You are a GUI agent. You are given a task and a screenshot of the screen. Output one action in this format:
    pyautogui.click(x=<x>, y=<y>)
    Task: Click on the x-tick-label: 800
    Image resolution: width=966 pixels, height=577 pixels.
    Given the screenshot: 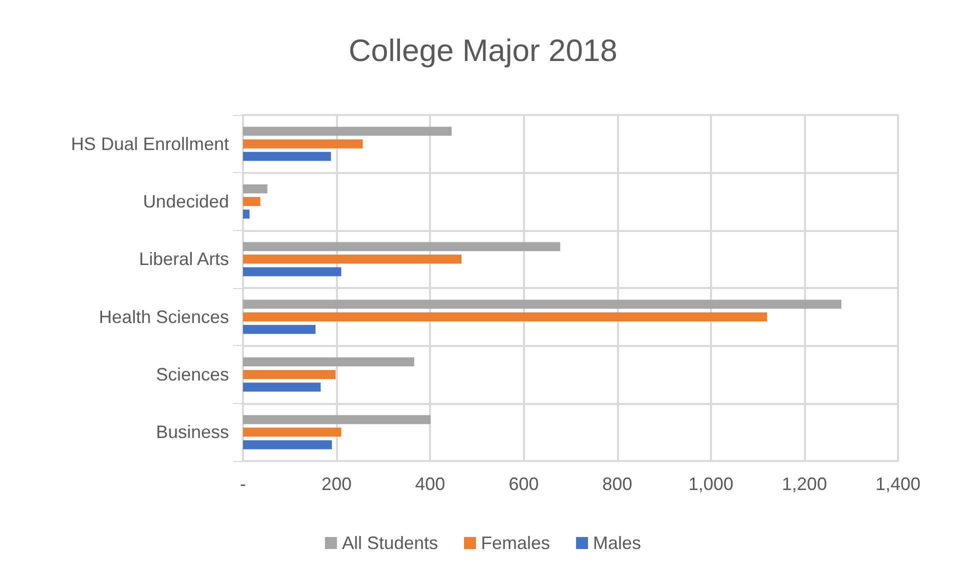 What is the action you would take?
    pyautogui.click(x=617, y=484)
    